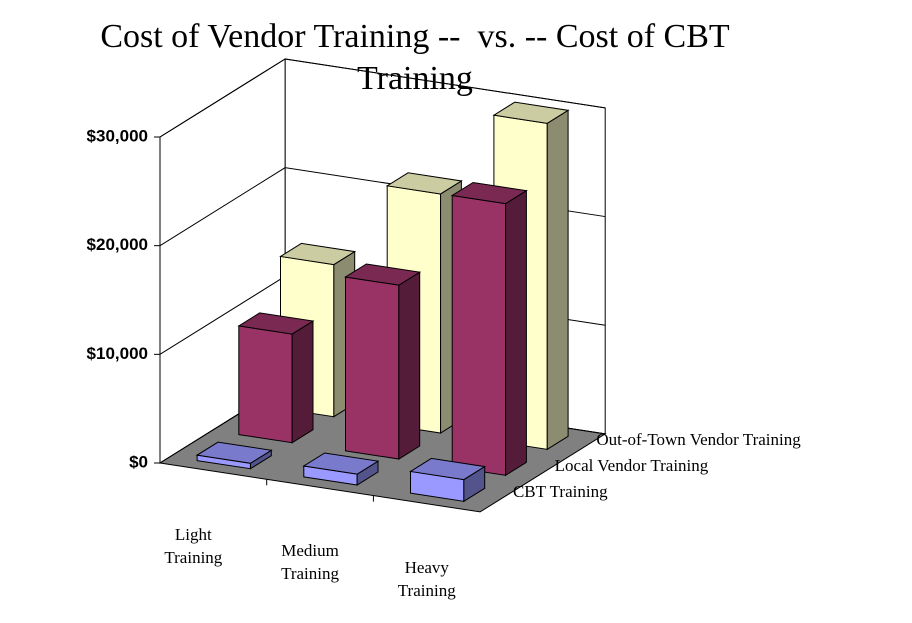  What do you see at coordinates (310, 562) in the screenshot?
I see `x-tick-label: Medium Training` at bounding box center [310, 562].